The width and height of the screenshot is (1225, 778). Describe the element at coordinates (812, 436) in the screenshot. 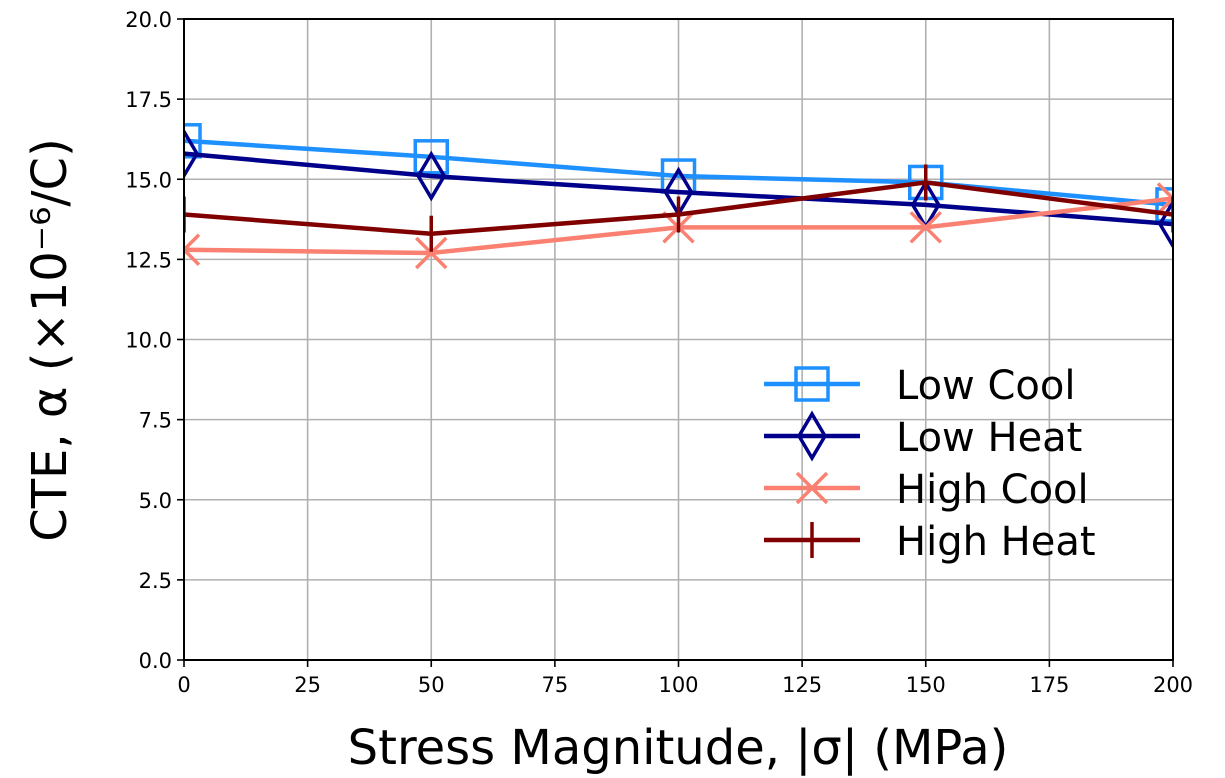

I see `legend-marker-low-heat` at that location.